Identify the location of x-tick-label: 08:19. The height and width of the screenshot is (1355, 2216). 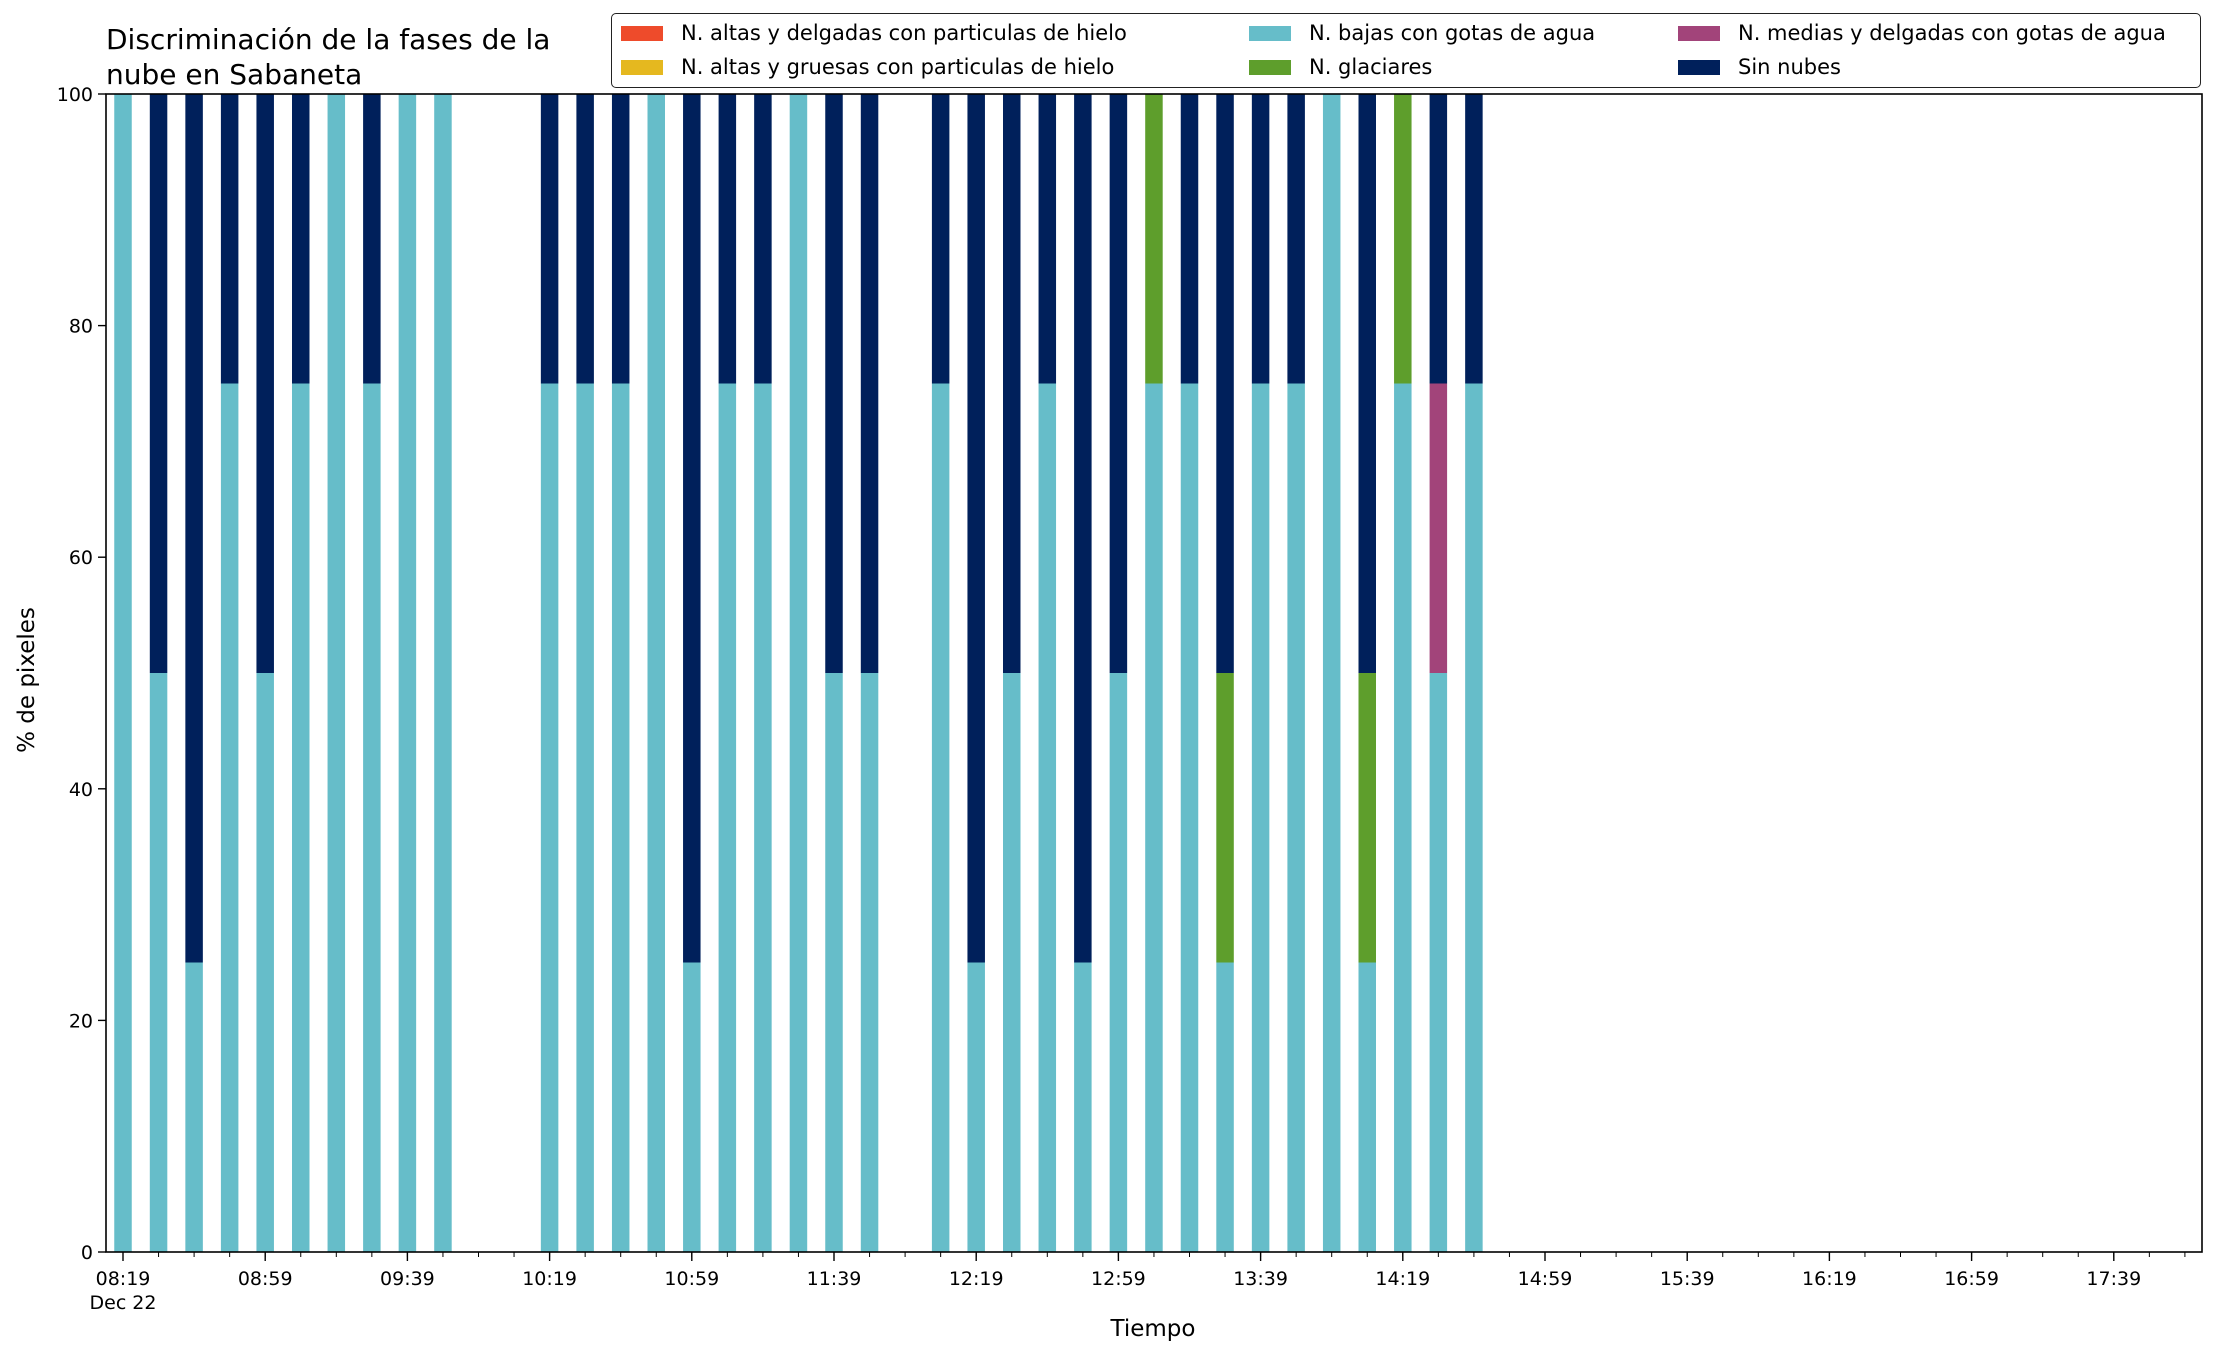
(123, 1279).